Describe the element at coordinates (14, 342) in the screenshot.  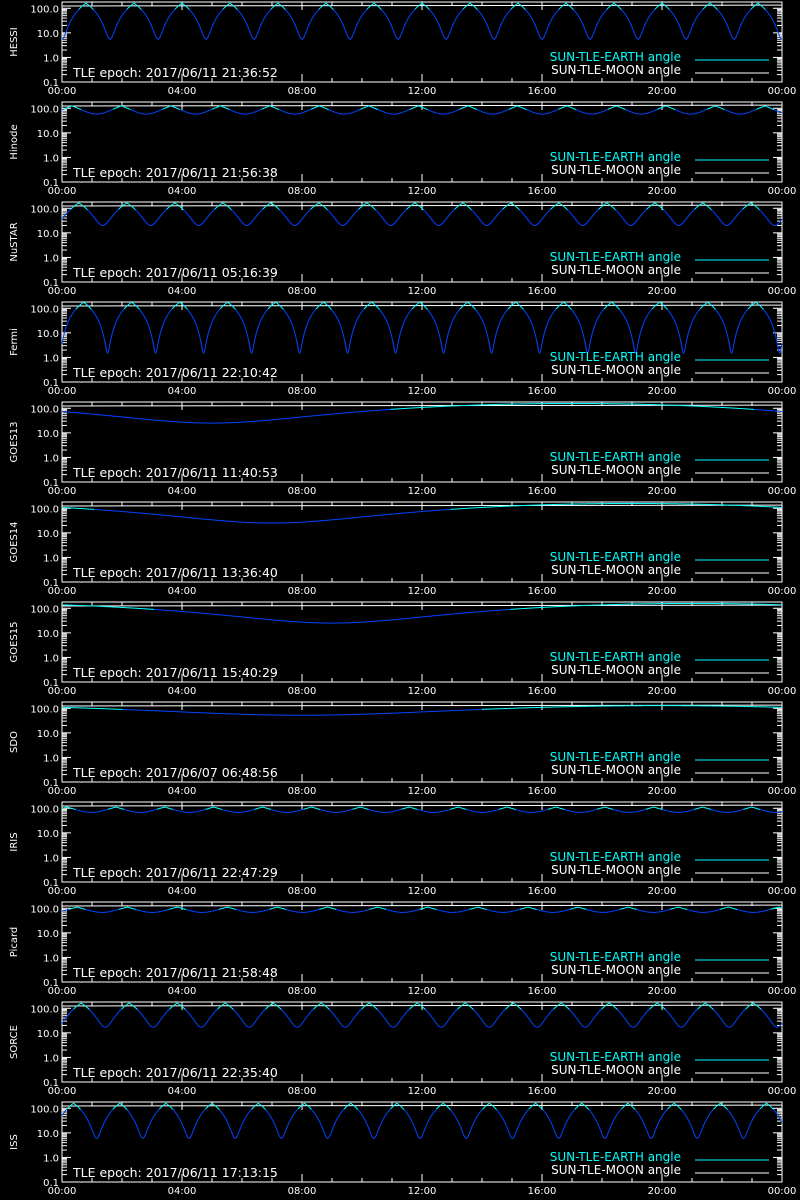
I see `satellite-label: Fermi` at that location.